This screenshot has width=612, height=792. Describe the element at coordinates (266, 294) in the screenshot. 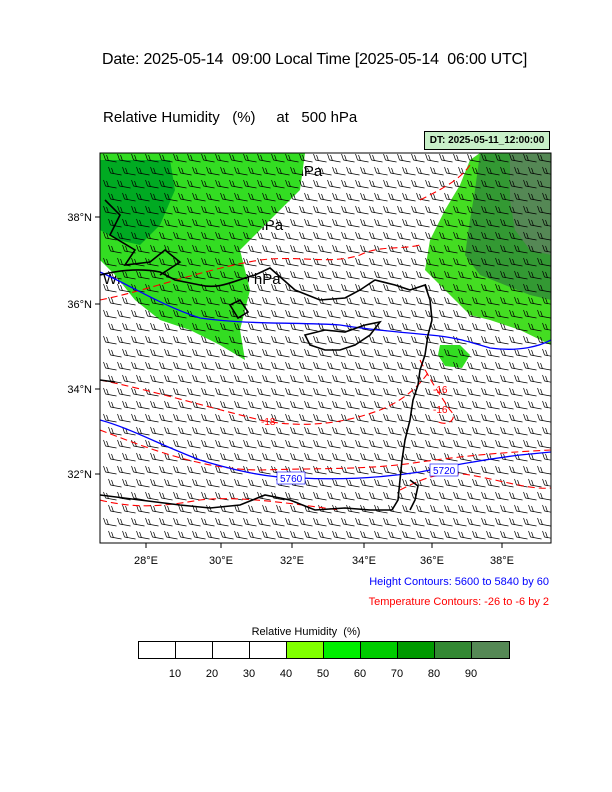

I see `coast-turkey` at that location.